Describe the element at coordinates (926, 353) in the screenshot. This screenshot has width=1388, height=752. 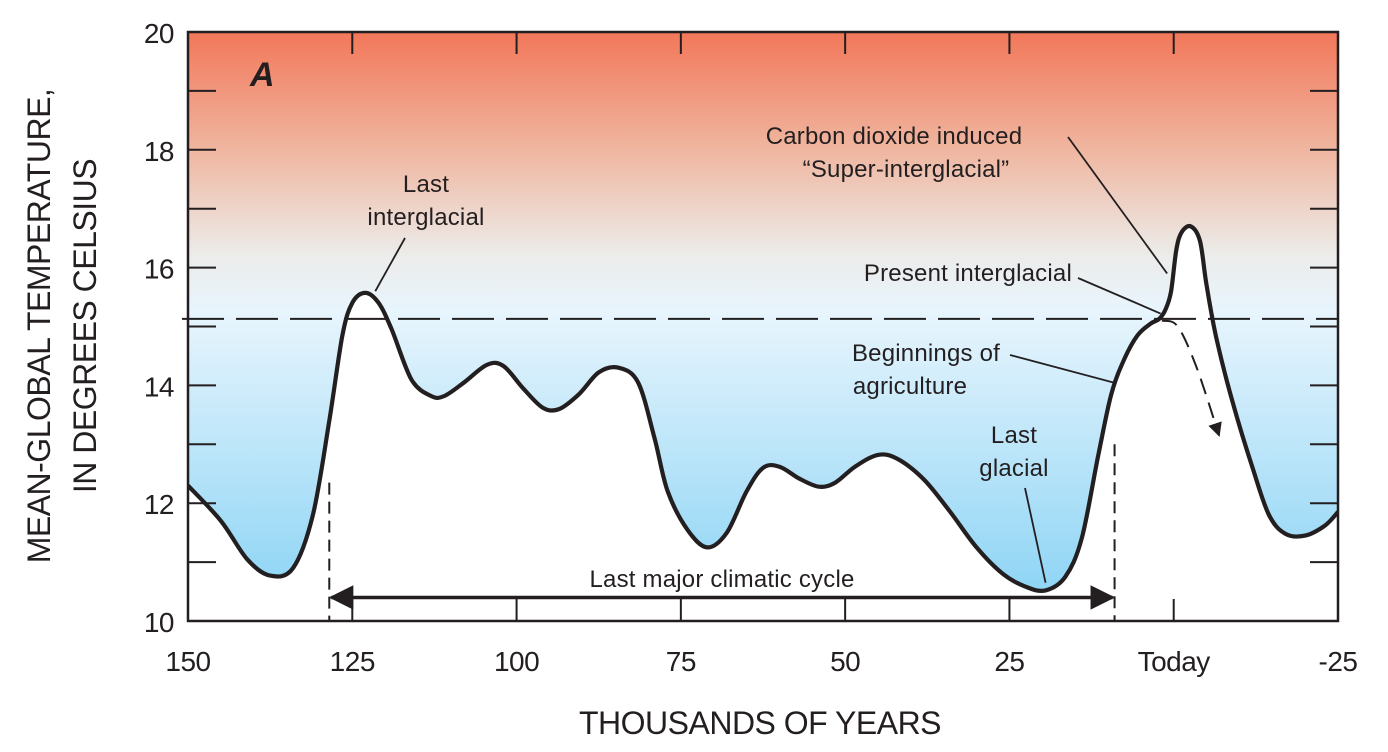
I see `annotation-agriculture-line1: Beginnings of` at that location.